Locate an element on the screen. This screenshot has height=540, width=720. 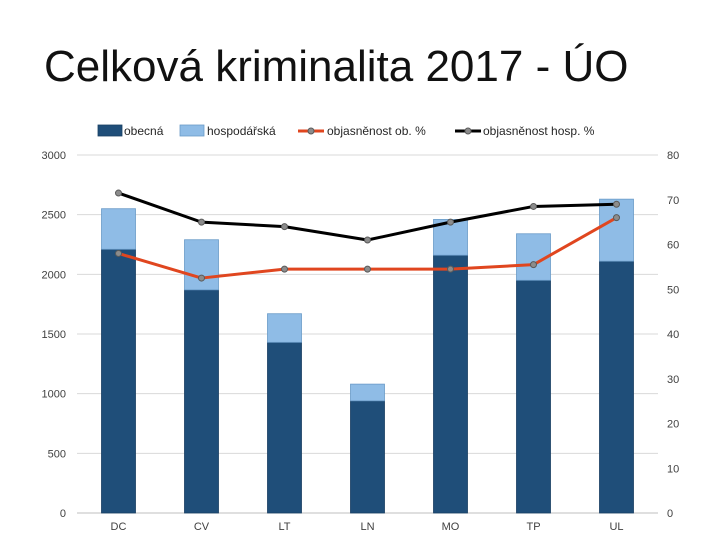
bar-hospodarska-ln is located at coordinates (367, 392).